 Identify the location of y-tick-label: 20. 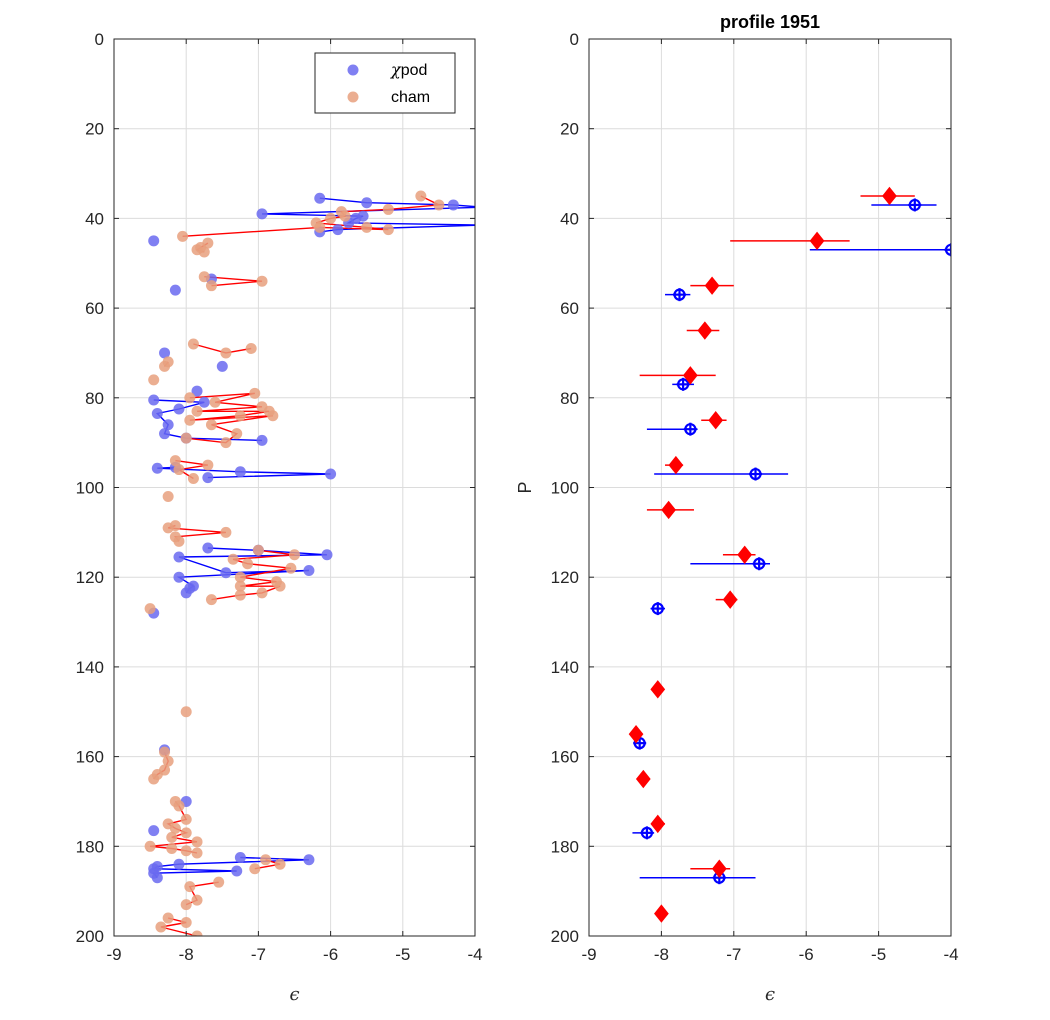
(94, 129).